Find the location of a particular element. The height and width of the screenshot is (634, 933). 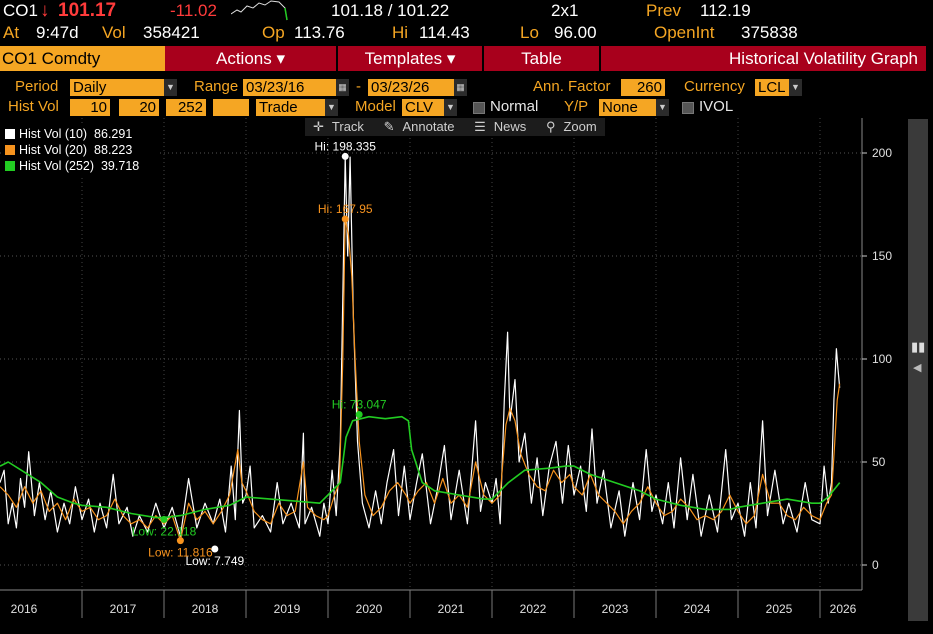

y-tick-label: 100 is located at coordinates (882, 359).